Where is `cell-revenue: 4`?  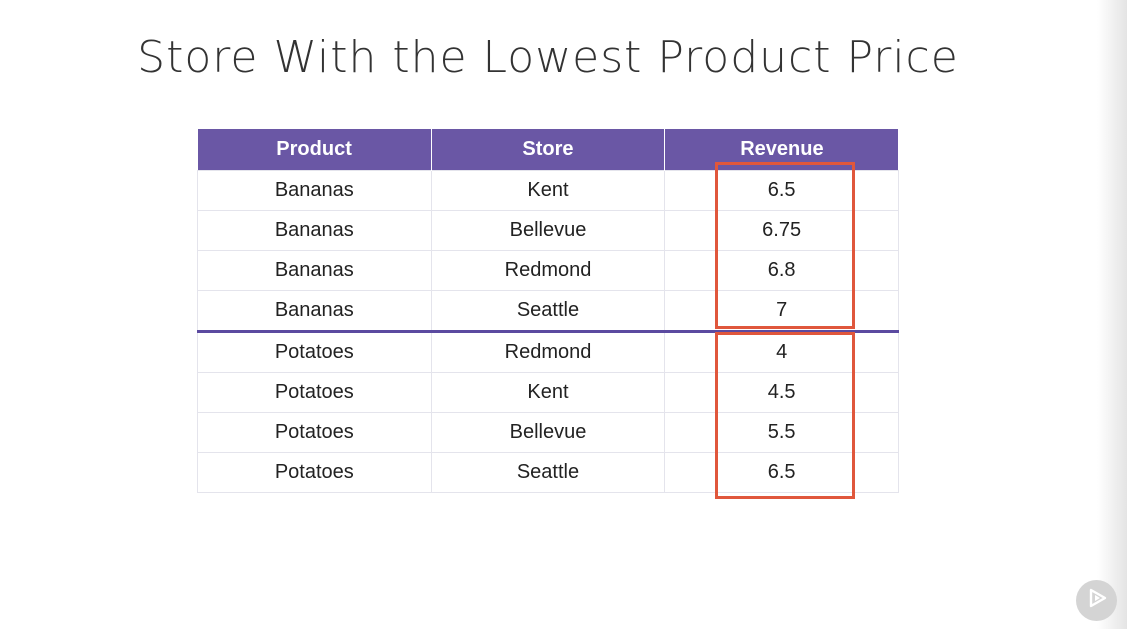 cell-revenue: 4 is located at coordinates (781, 351).